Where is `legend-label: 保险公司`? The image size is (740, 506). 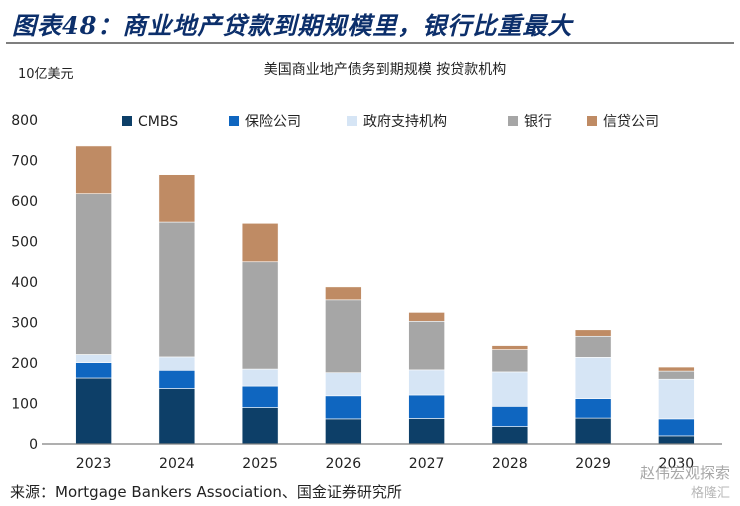
legend-label: 保险公司 is located at coordinates (273, 122).